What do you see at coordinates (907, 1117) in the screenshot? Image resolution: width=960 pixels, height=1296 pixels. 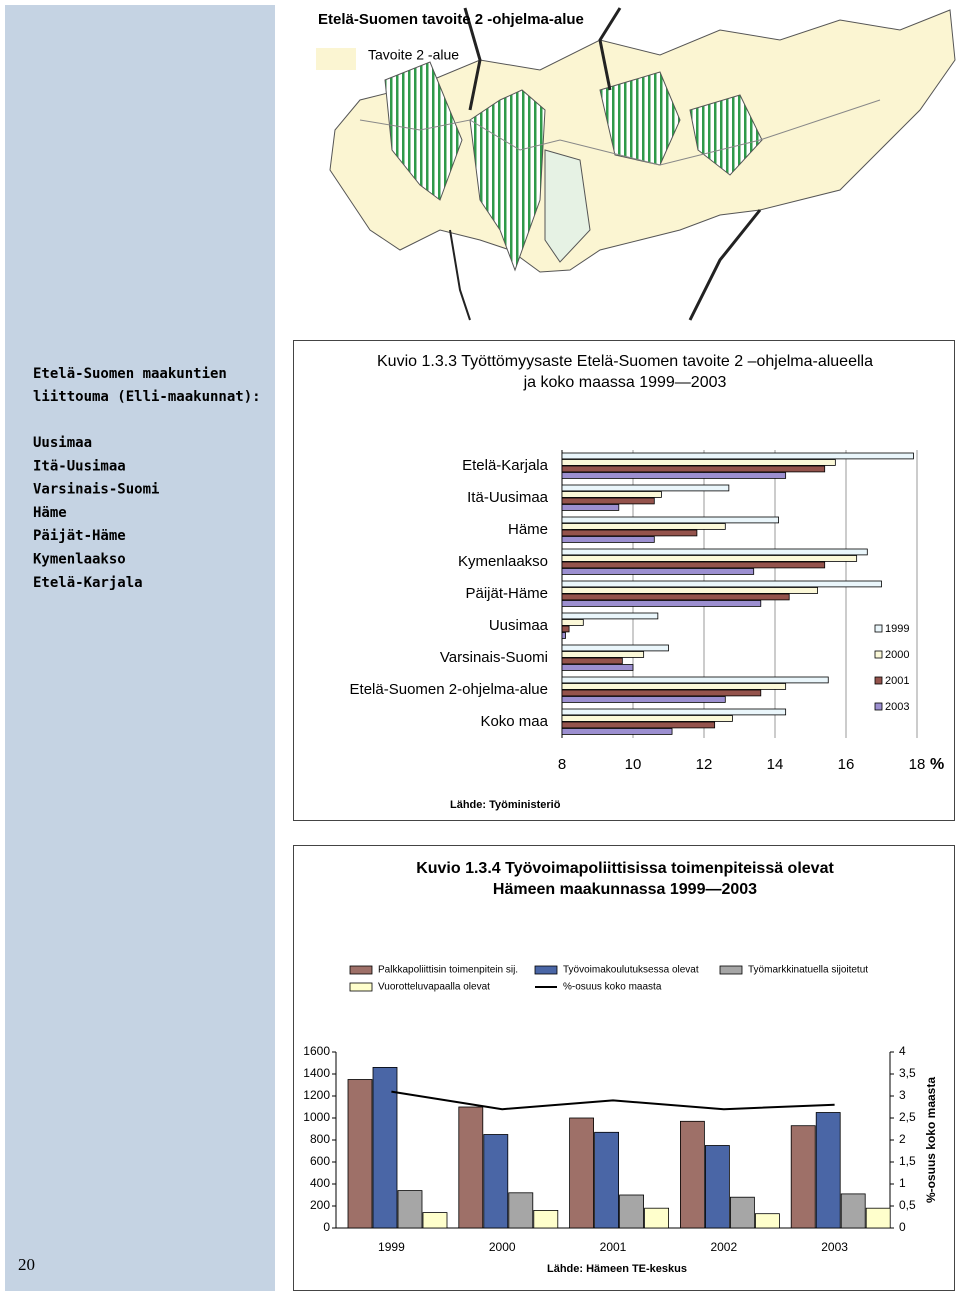 I see `y2-tick-label: 2,5` at bounding box center [907, 1117].